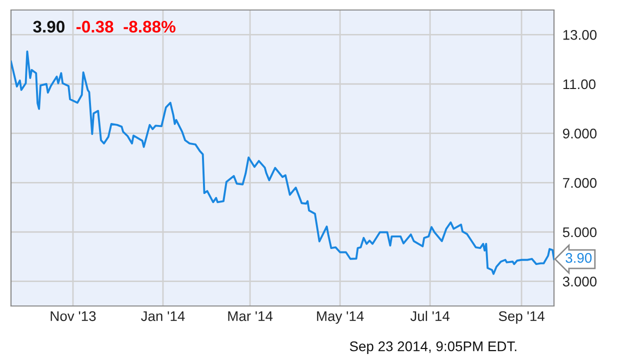  I want to click on y-tick-label: 13.00, so click(580, 35).